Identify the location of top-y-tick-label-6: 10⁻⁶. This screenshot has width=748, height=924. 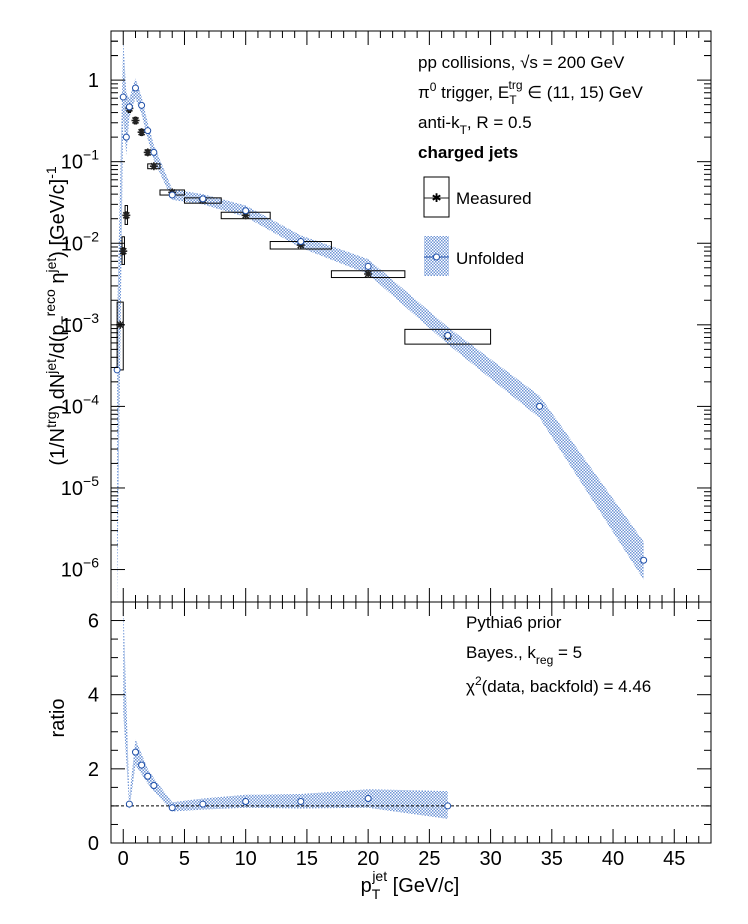
(80, 568).